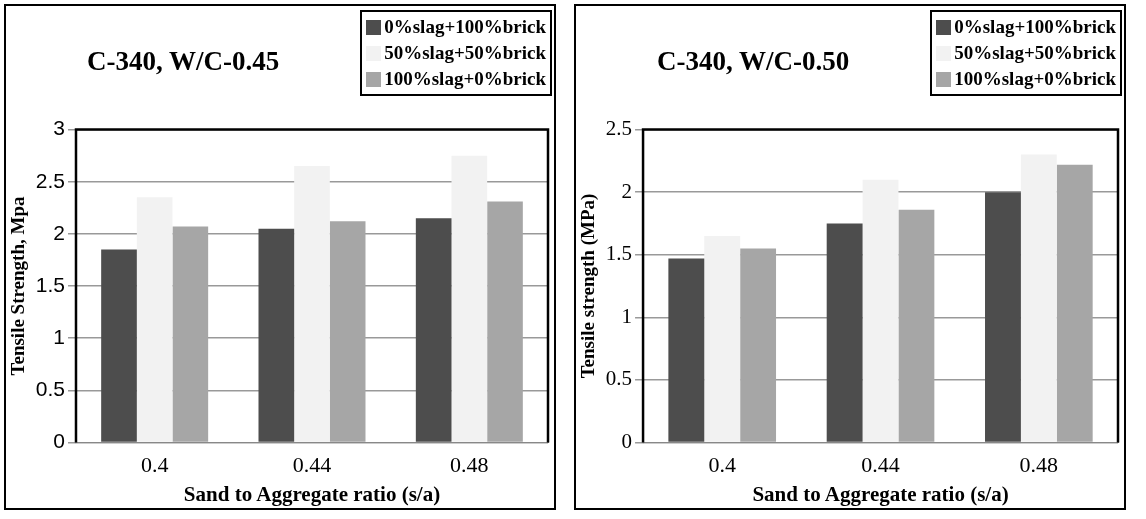 The image size is (1146, 519). What do you see at coordinates (18, 286) in the screenshot?
I see `y-axis-title: Tensile Strength, Mpa` at bounding box center [18, 286].